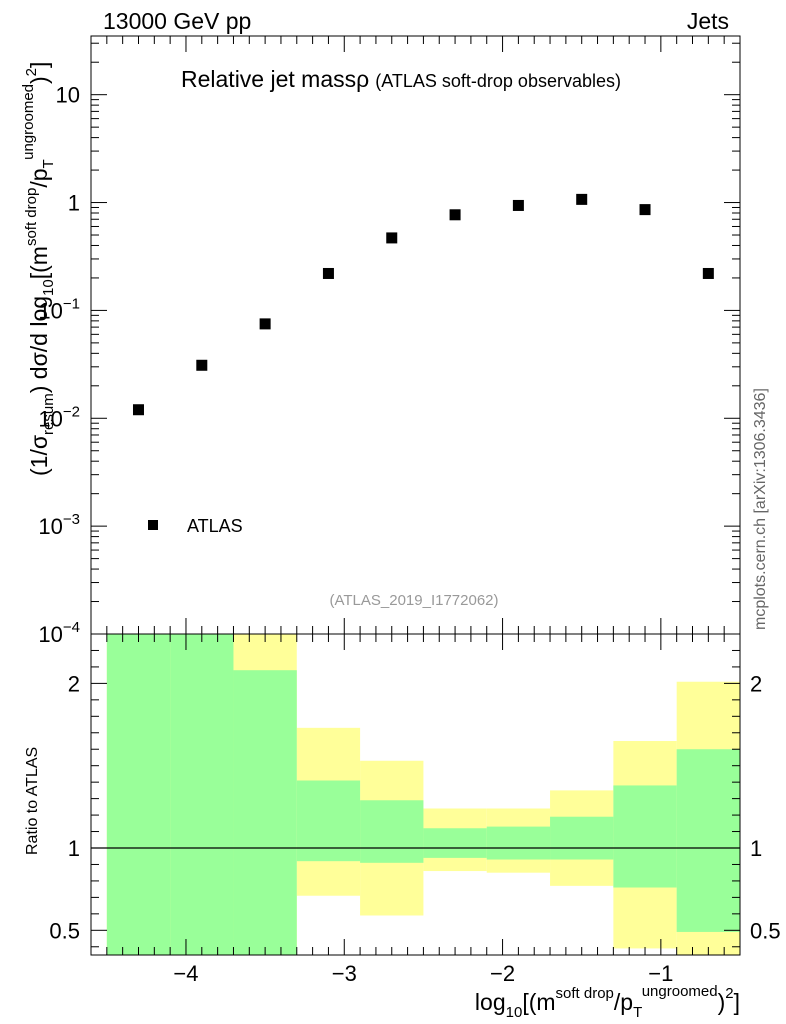 The height and width of the screenshot is (1024, 786). What do you see at coordinates (59, 417) in the screenshot?
I see `main-y-tick-label: 10⁻²` at bounding box center [59, 417].